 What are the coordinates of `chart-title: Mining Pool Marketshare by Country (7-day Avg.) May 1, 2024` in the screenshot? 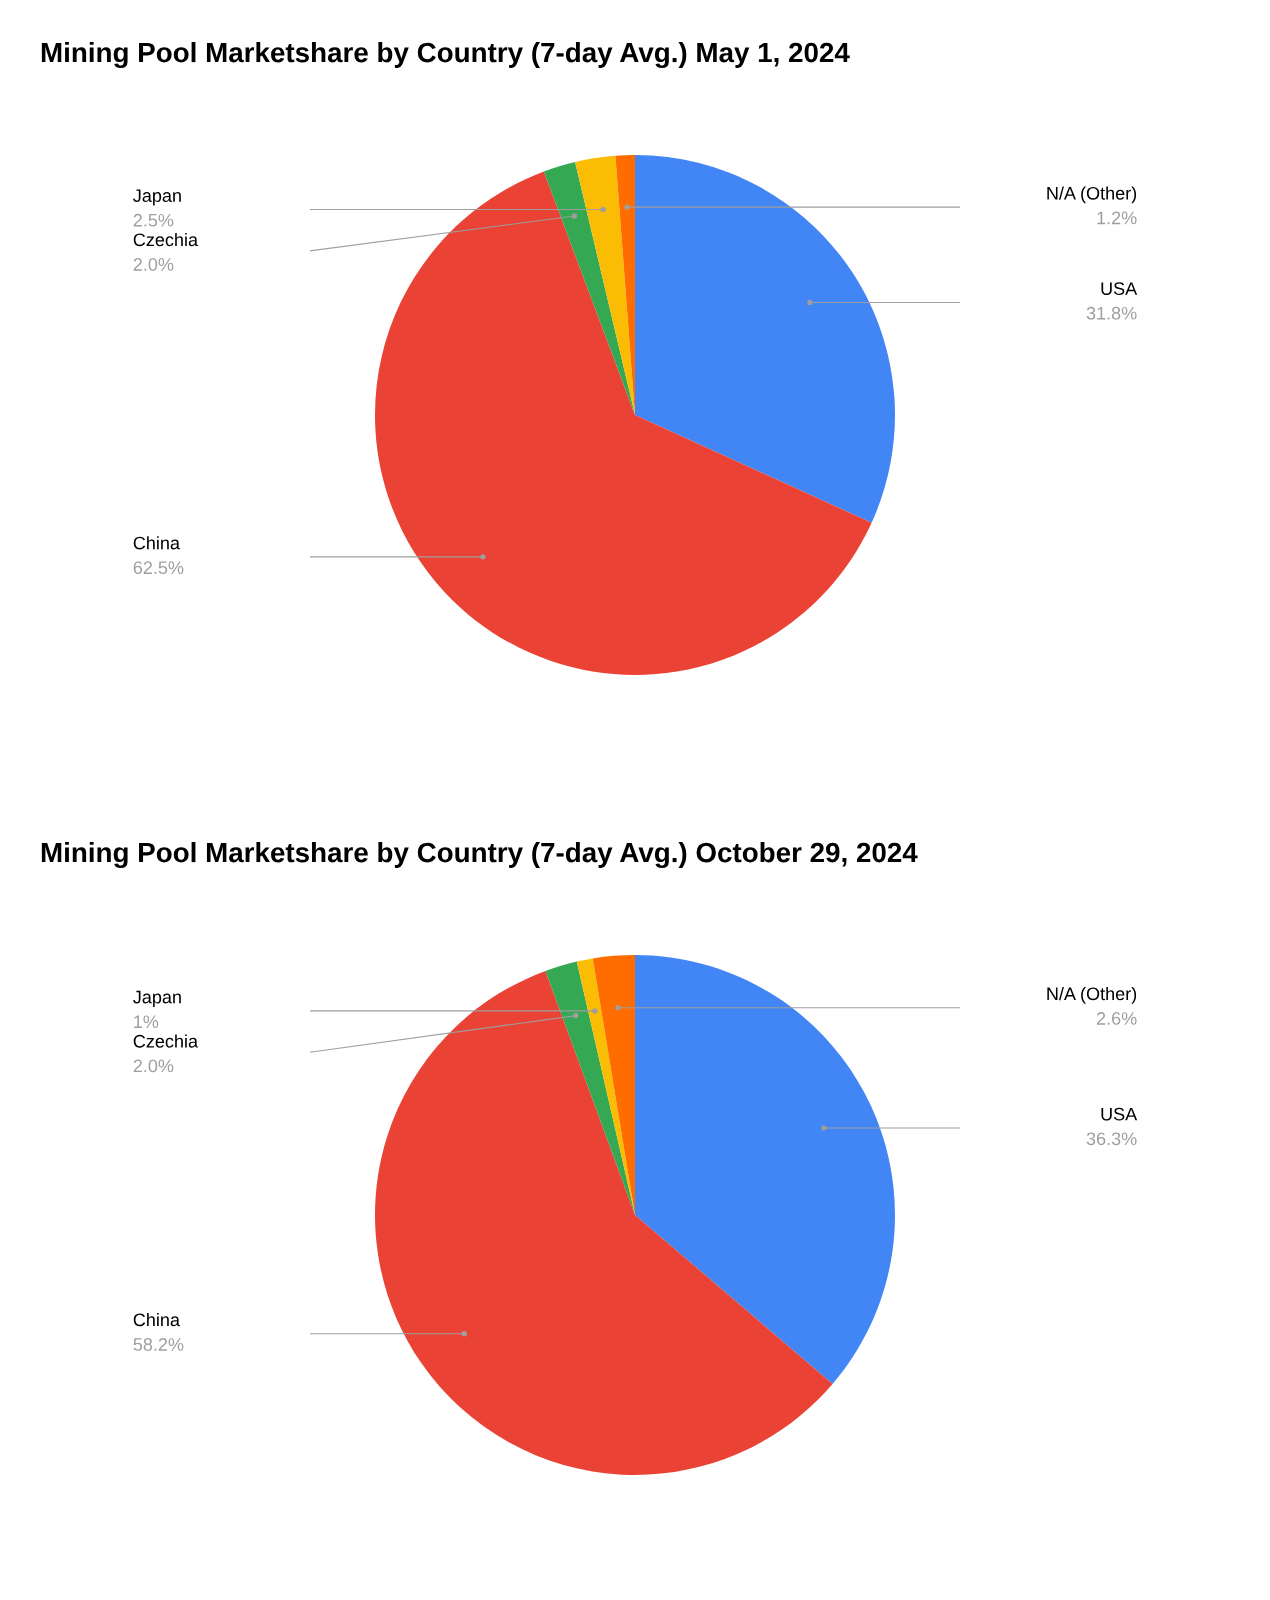 It's located at (445, 55).